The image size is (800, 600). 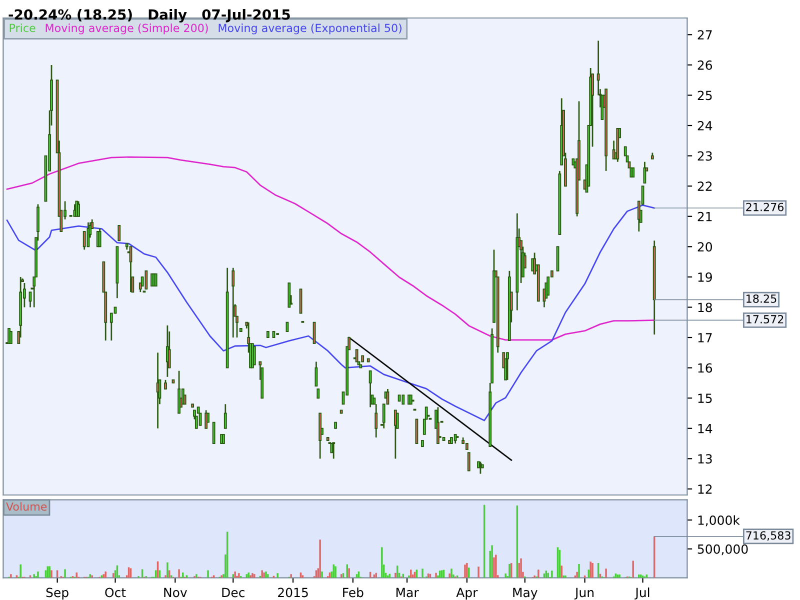 What do you see at coordinates (57, 594) in the screenshot?
I see `x-tick-label: Sep` at bounding box center [57, 594].